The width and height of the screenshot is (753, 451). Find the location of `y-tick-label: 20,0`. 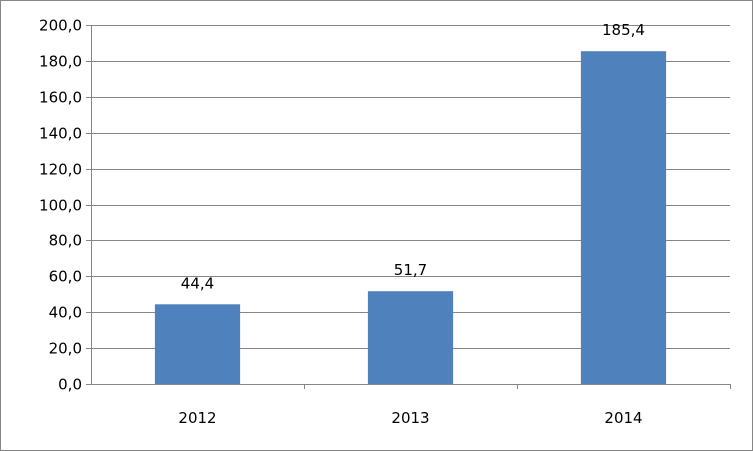

y-tick-label: 20,0 is located at coordinates (65, 349).